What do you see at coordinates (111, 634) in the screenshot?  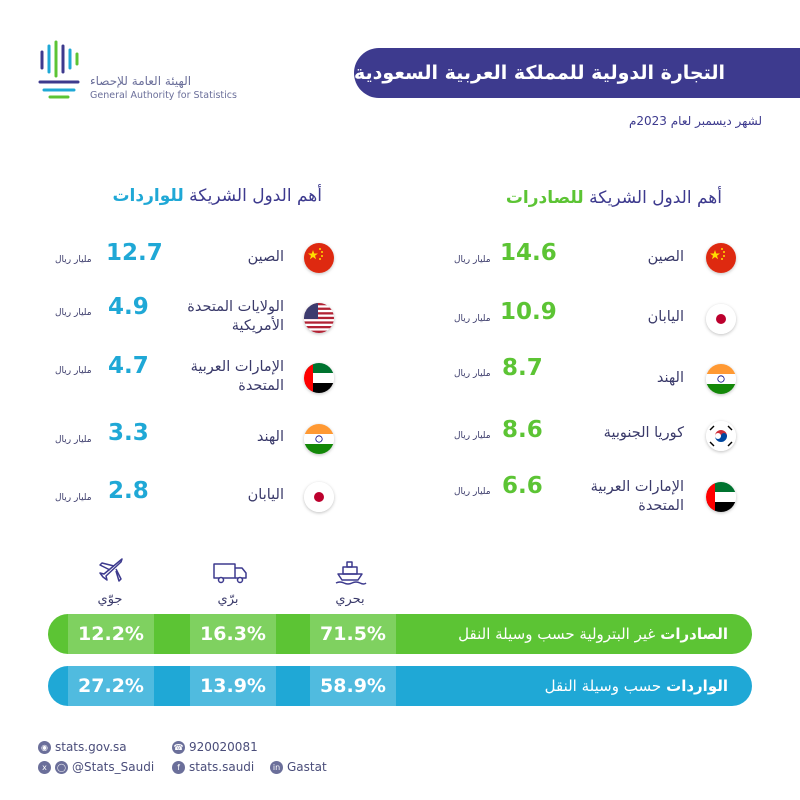 I see `exports-air-percent: 12.2%` at bounding box center [111, 634].